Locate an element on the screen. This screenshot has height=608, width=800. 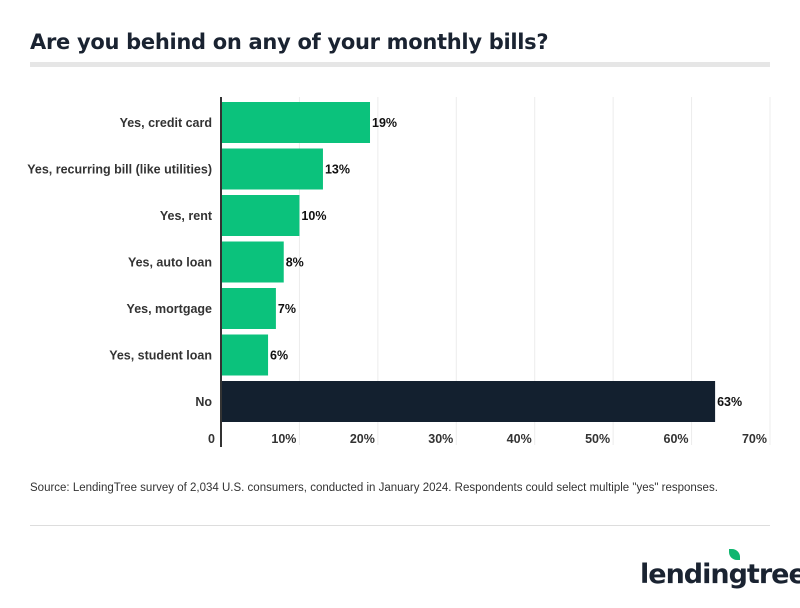
x-tick-label: 60% is located at coordinates (676, 439).